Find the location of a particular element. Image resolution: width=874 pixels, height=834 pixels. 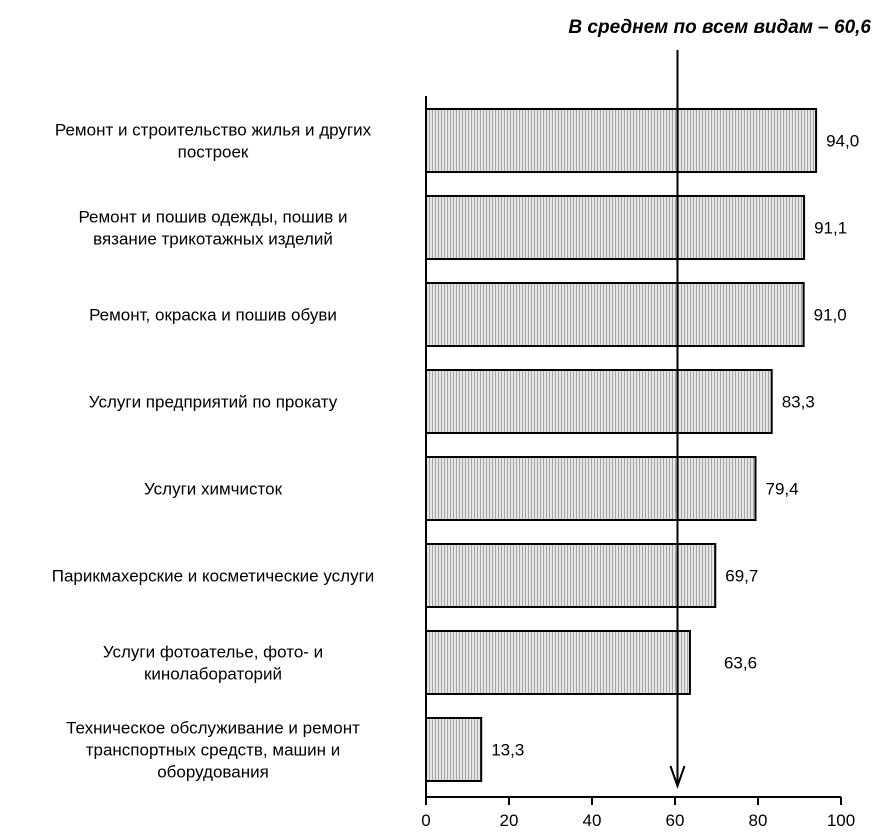

average-arrow-head is located at coordinates (677, 777).